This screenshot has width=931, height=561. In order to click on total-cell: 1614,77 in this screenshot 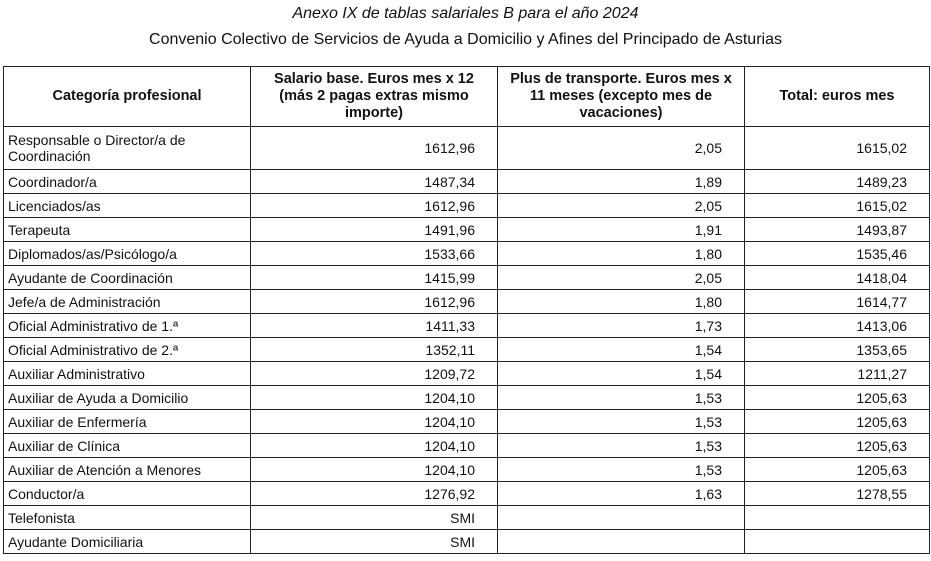, I will do `click(837, 301)`.